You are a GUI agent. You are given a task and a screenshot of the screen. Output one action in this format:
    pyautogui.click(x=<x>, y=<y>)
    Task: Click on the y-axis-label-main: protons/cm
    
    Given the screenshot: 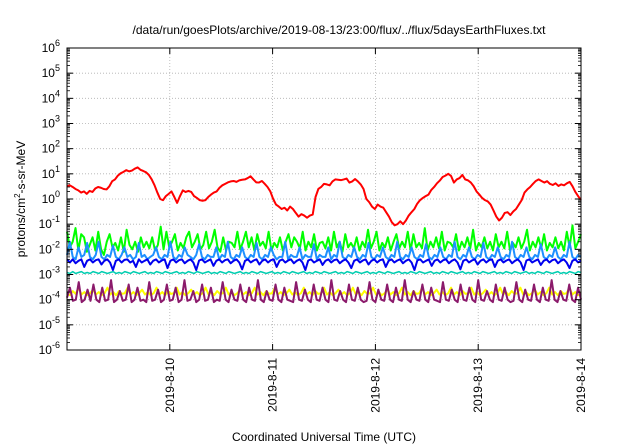 What is the action you would take?
    pyautogui.click(x=21, y=227)
    